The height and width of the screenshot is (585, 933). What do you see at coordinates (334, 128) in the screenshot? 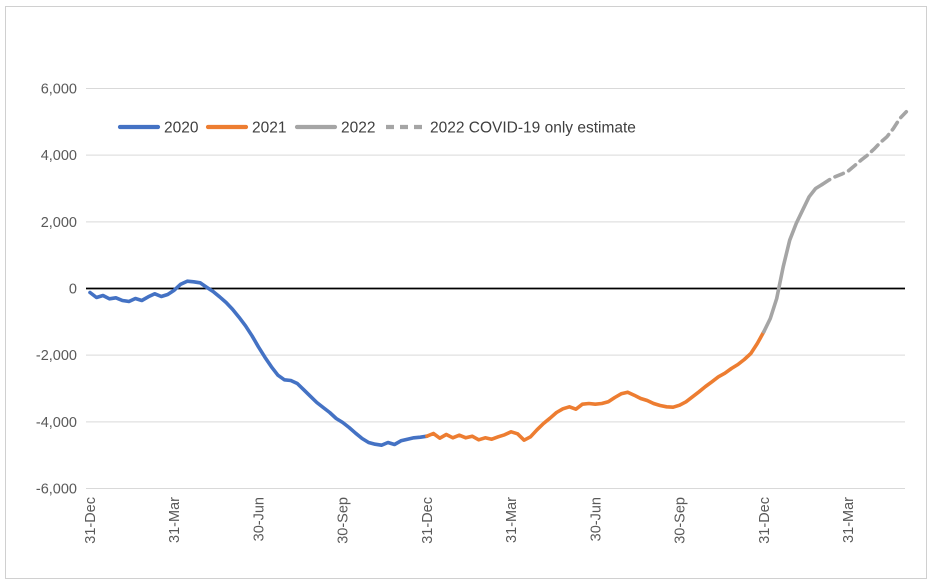
I see `legend-item-2022: 2022` at bounding box center [334, 128].